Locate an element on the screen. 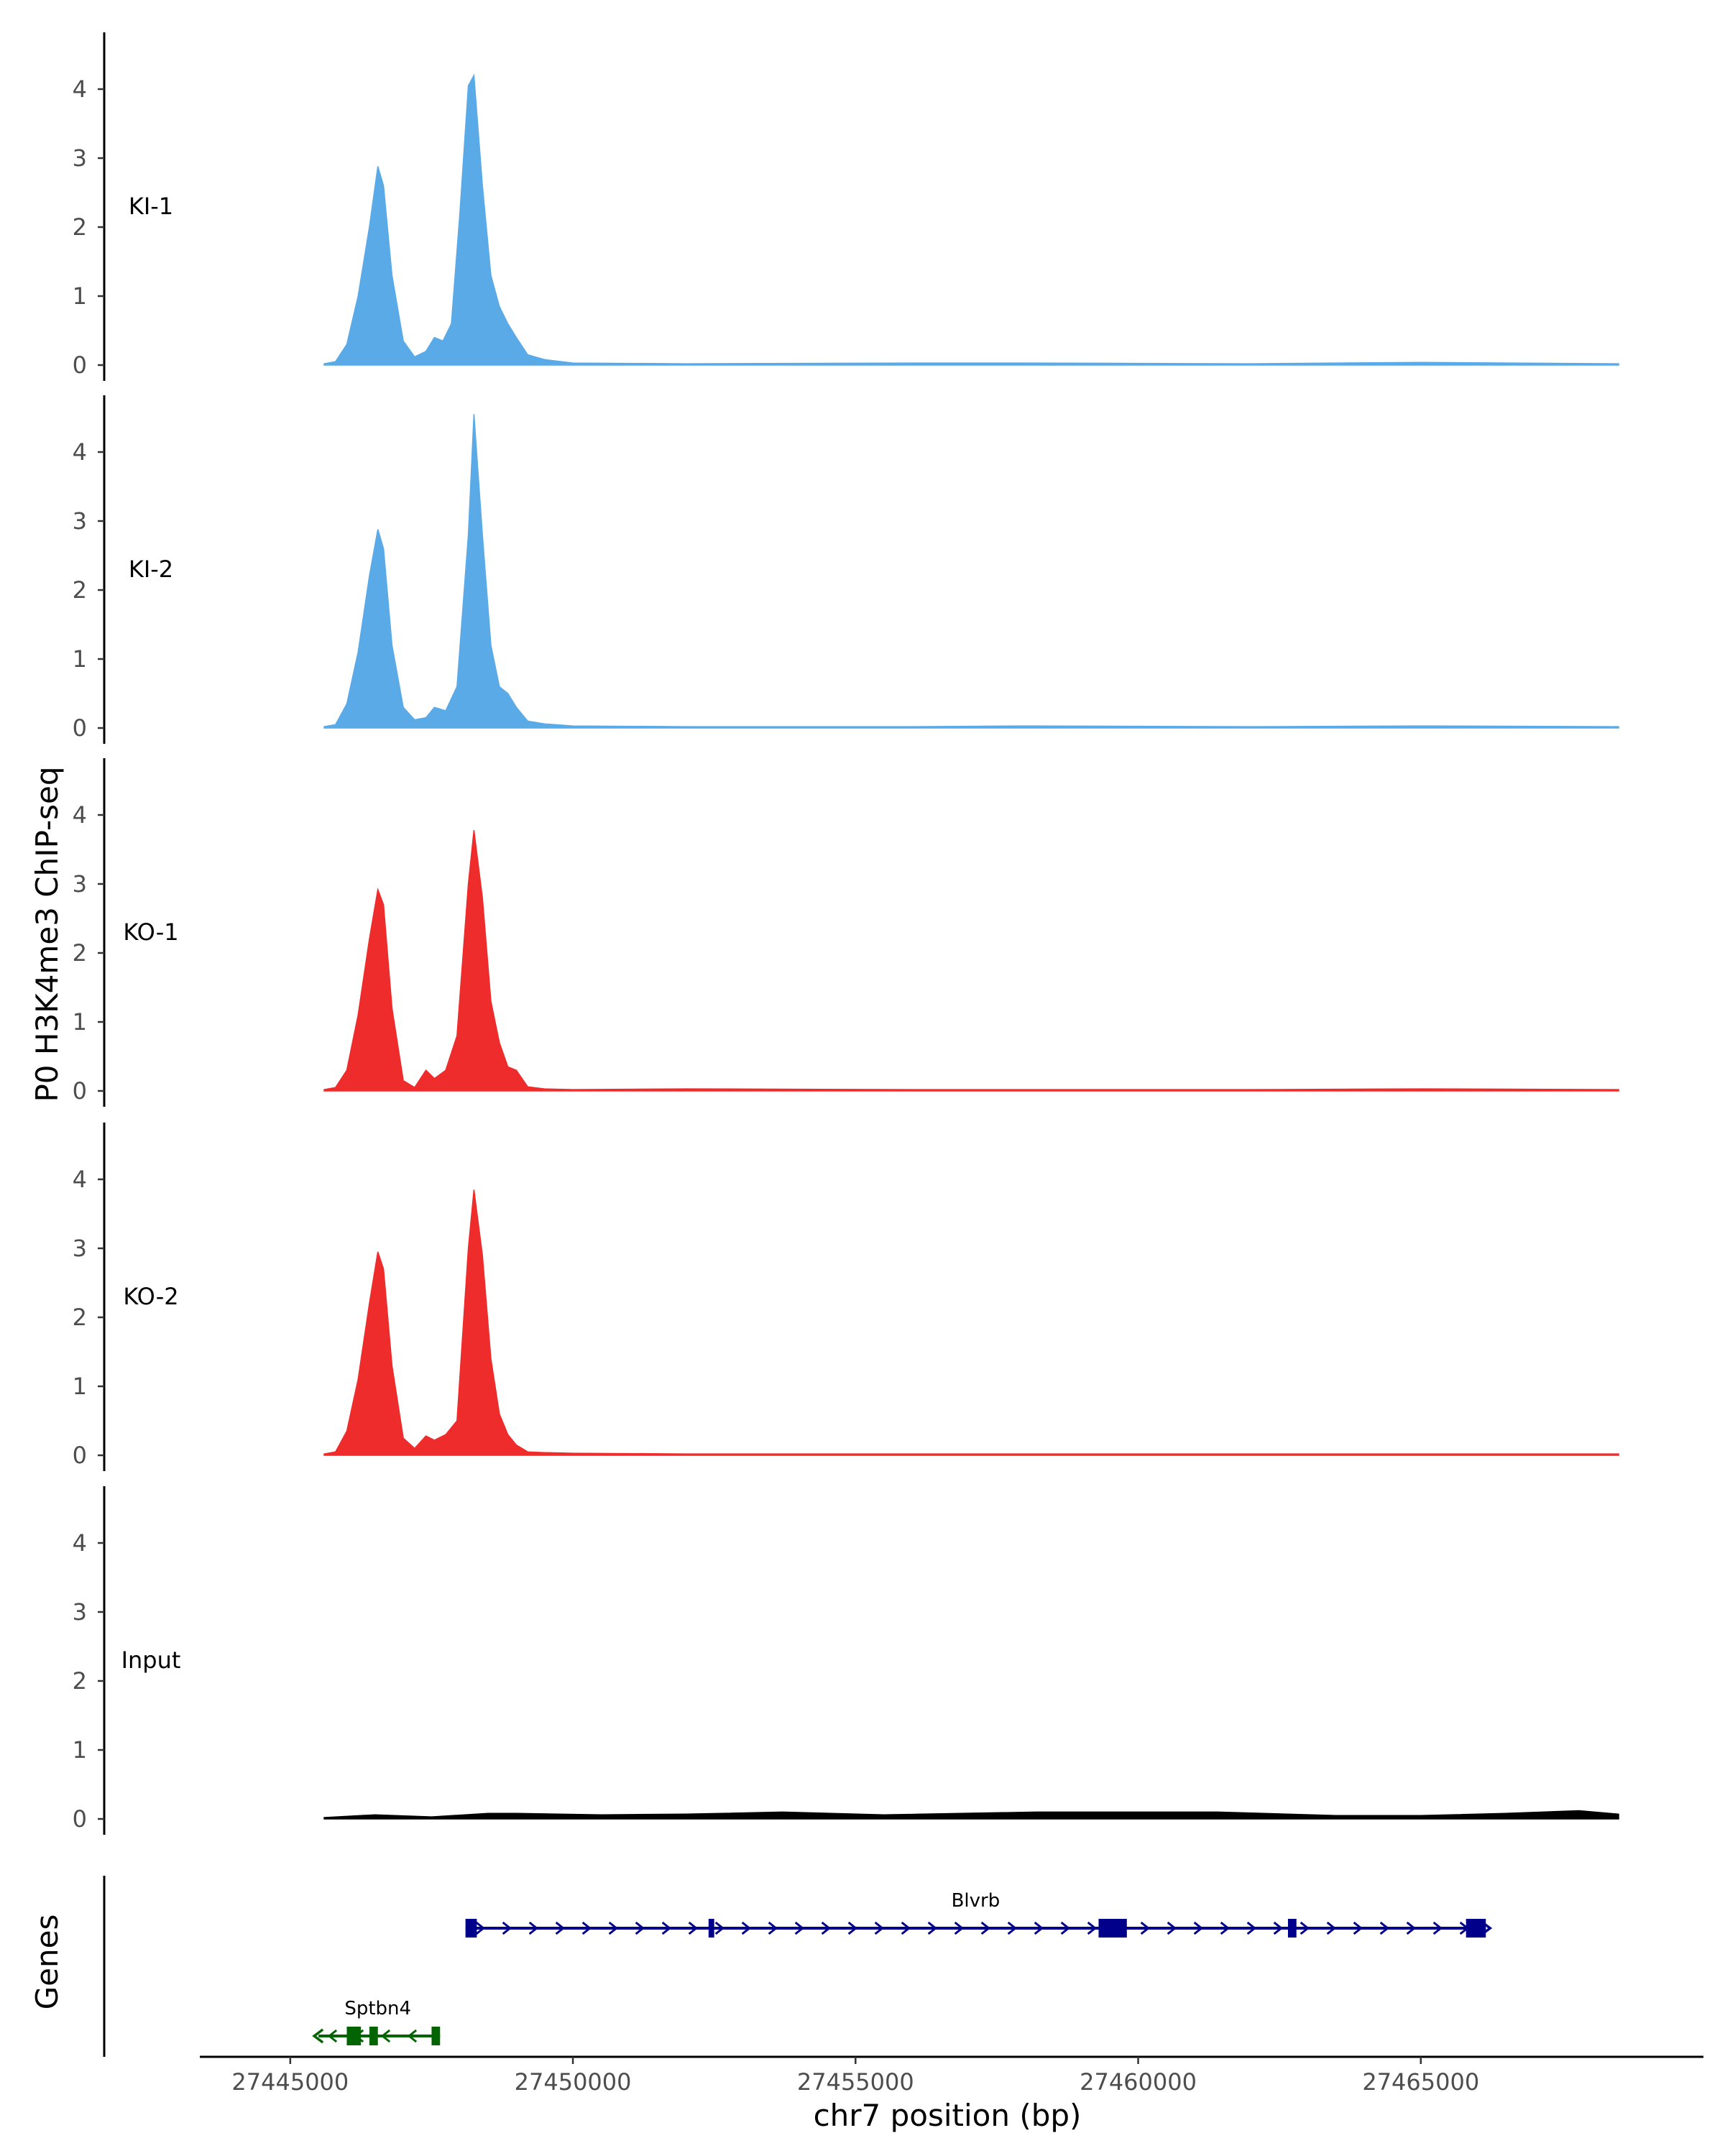 The height and width of the screenshot is (2156, 1725). x-tick-label: 27465000 is located at coordinates (1420, 2082).